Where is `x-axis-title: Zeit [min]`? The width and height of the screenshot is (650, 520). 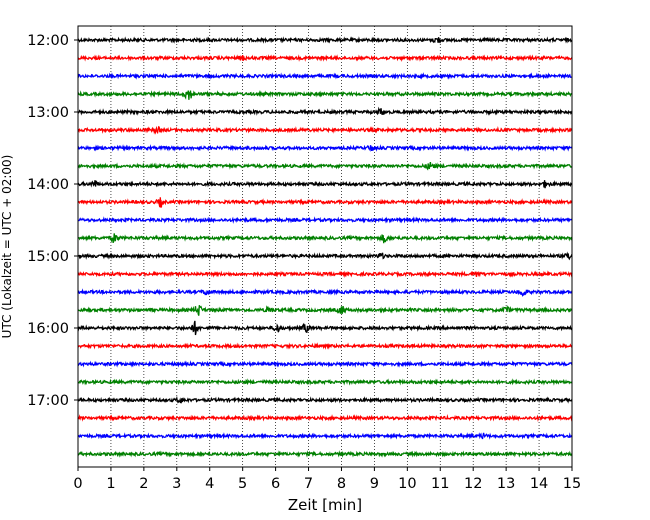
x-axis-title: Zeit [min] is located at coordinates (325, 505).